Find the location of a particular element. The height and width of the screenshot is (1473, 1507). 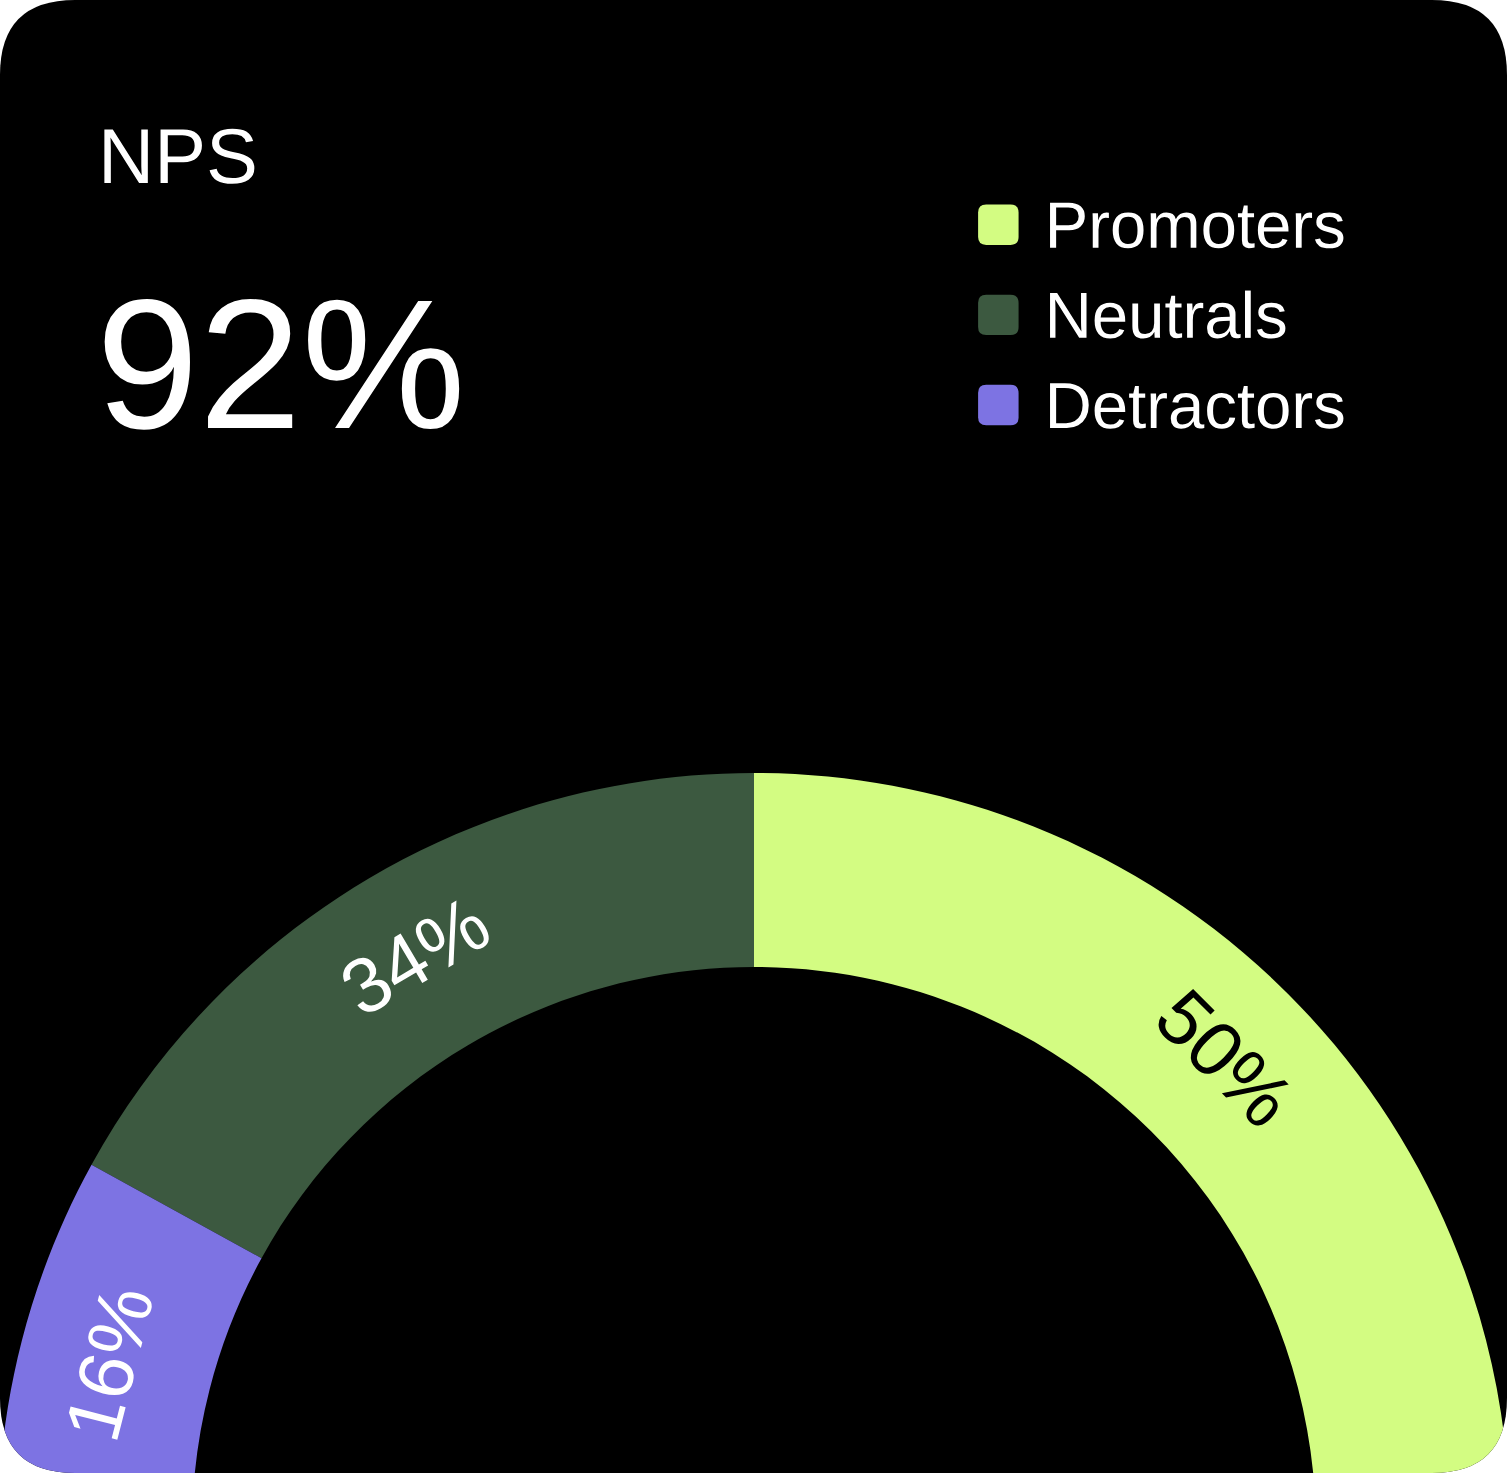

legend-label: Promoters is located at coordinates (1197, 225).